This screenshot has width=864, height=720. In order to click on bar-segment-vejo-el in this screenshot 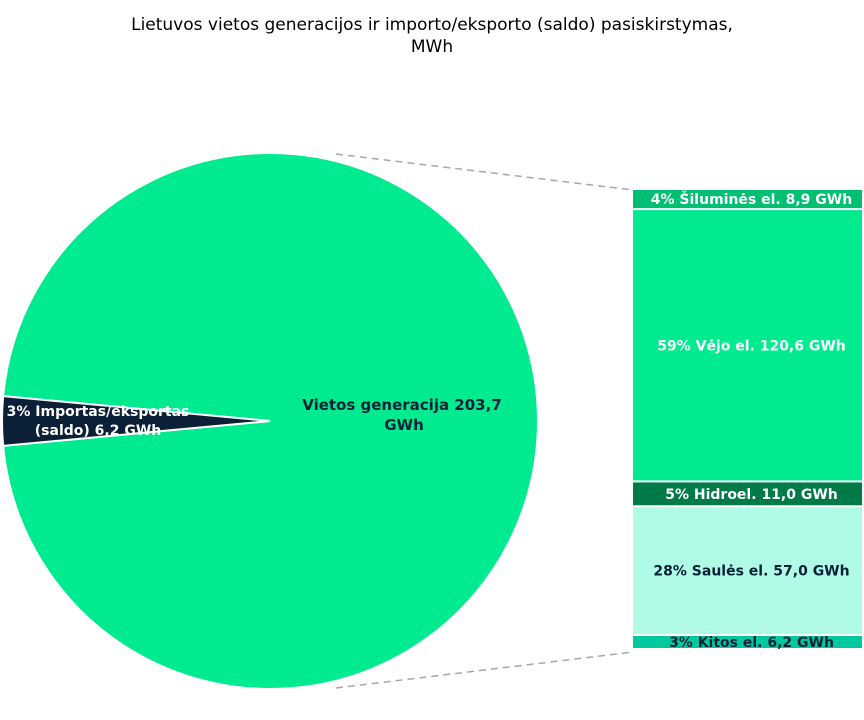, I will do `click(747, 345)`.